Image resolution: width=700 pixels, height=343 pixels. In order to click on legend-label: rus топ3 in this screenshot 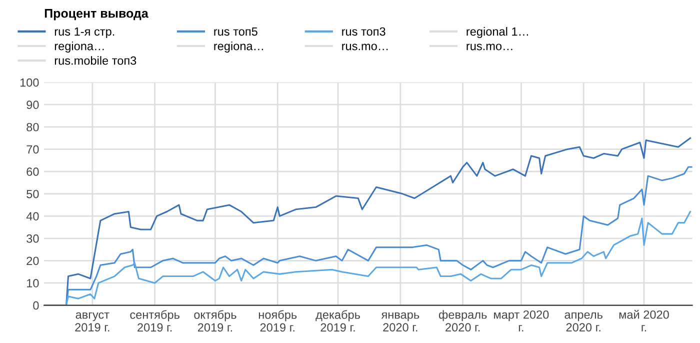, I will do `click(364, 31)`.